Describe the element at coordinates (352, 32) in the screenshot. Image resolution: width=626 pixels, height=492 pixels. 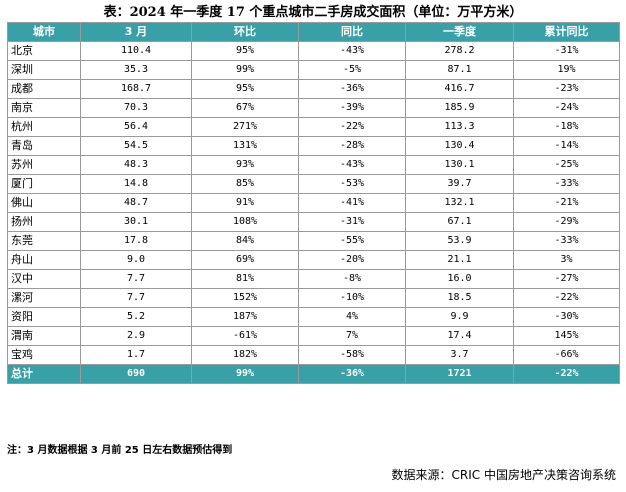
I see `column-header-yoy: 同比` at that location.